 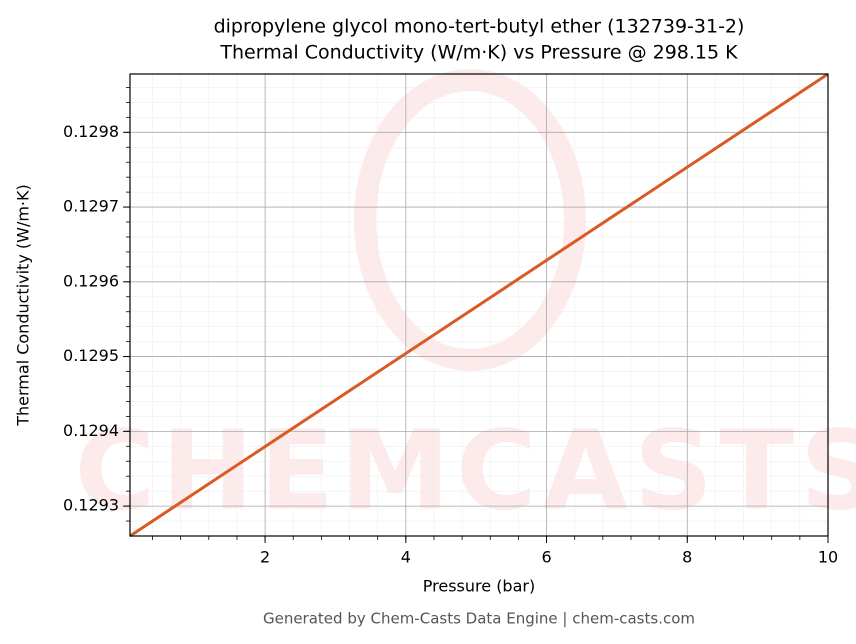 I want to click on x-tick-label: 6, so click(x=546, y=557).